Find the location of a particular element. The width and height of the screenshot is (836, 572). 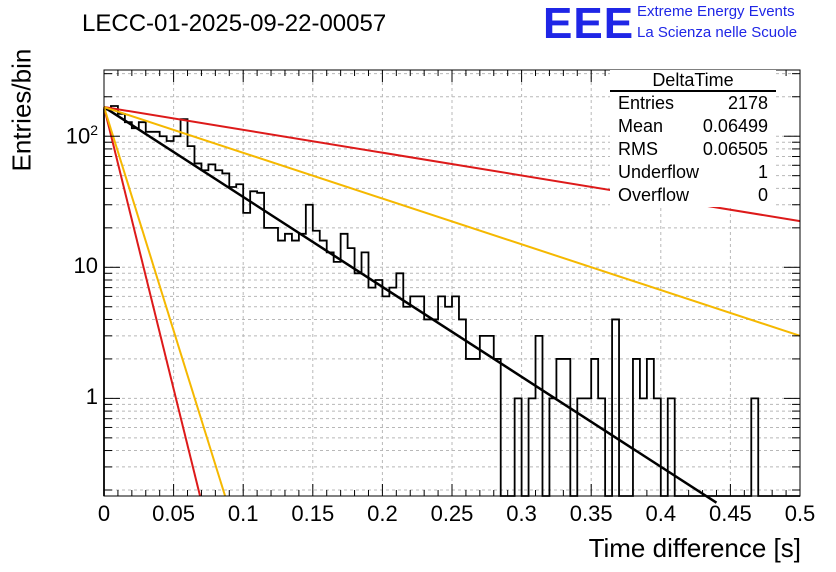

stats-value: 0.06505 is located at coordinates (735, 149).